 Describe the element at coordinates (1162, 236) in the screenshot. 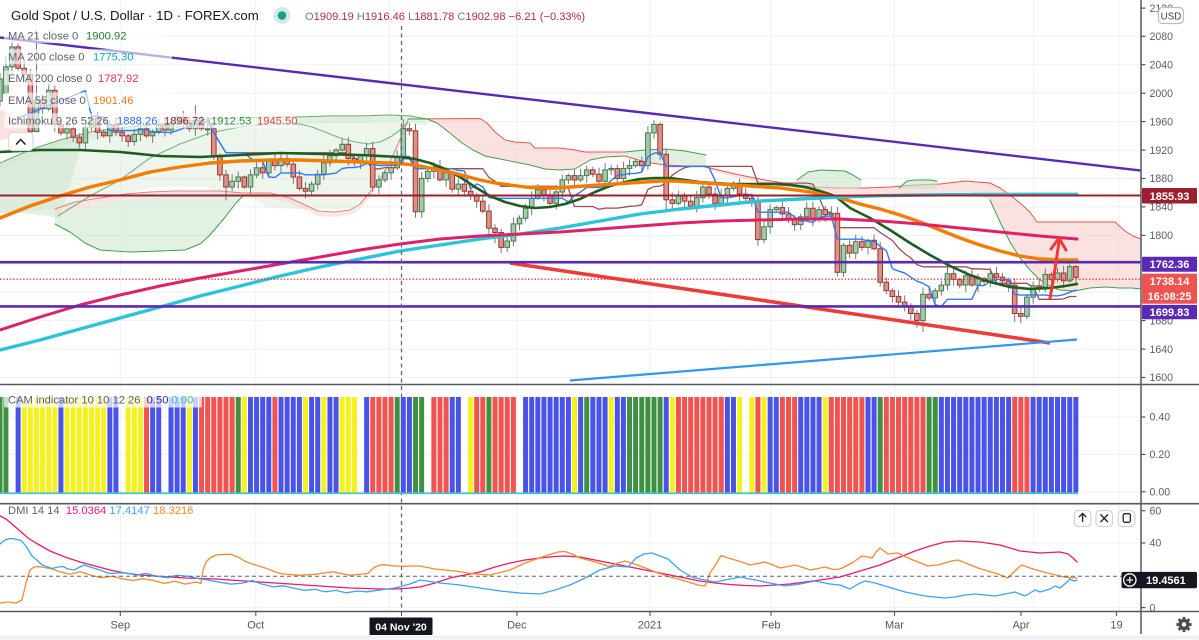

I see `svg-text: 1800` at that location.